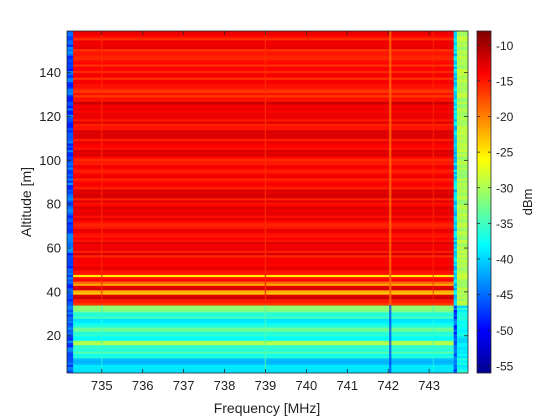  Describe the element at coordinates (266, 385) in the screenshot. I see `x-tick-label: 739` at that location.